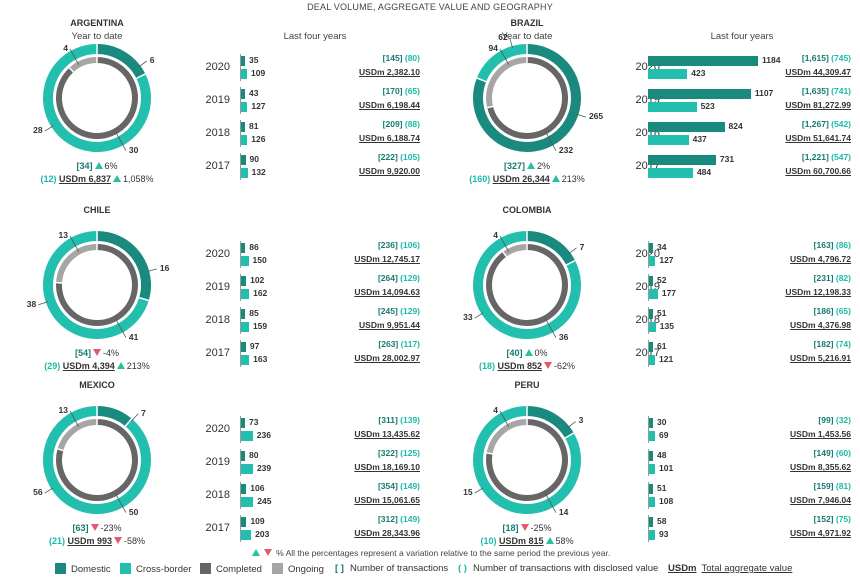 This screenshot has width=860, height=578. What do you see at coordinates (410, 486) in the screenshot?
I see `disclosed-transactions: (149)` at bounding box center [410, 486].